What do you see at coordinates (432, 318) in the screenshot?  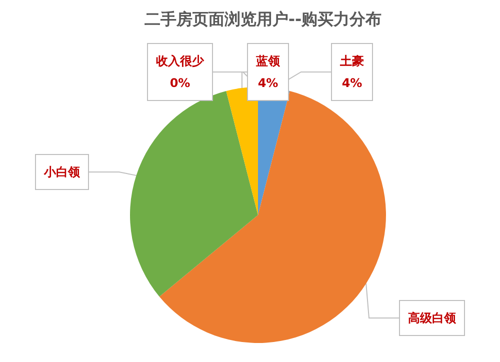 I see `slice-label: 高级白领` at bounding box center [432, 318].